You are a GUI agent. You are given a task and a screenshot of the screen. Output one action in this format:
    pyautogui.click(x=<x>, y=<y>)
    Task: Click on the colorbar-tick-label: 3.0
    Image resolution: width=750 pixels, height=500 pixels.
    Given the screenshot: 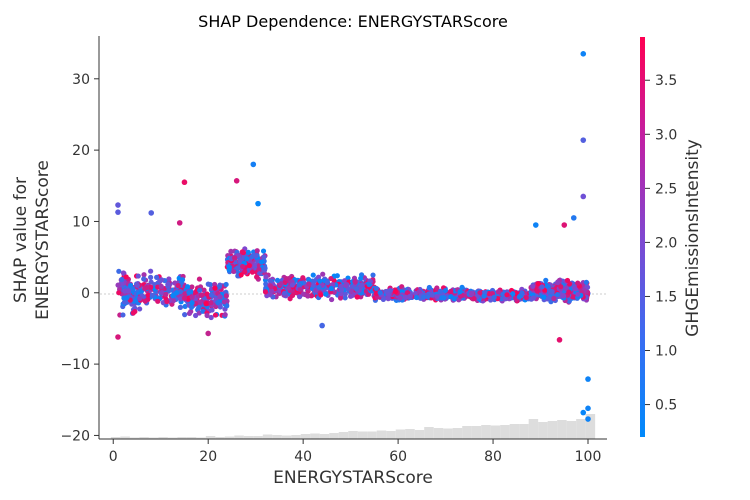 What is the action you would take?
    pyautogui.click(x=666, y=135)
    